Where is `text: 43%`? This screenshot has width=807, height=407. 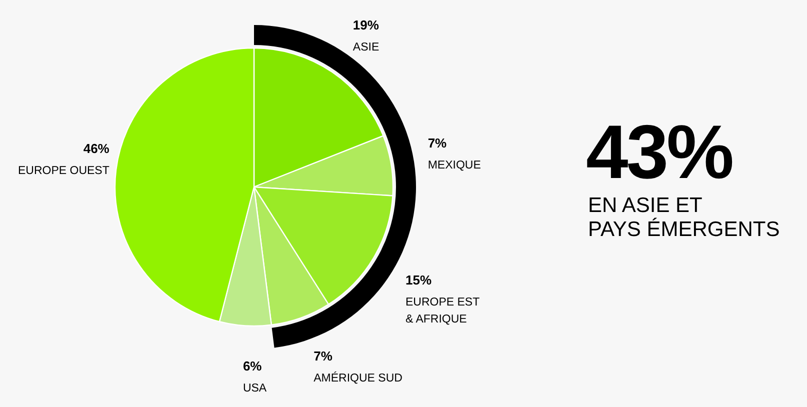
text: 43% is located at coordinates (659, 152).